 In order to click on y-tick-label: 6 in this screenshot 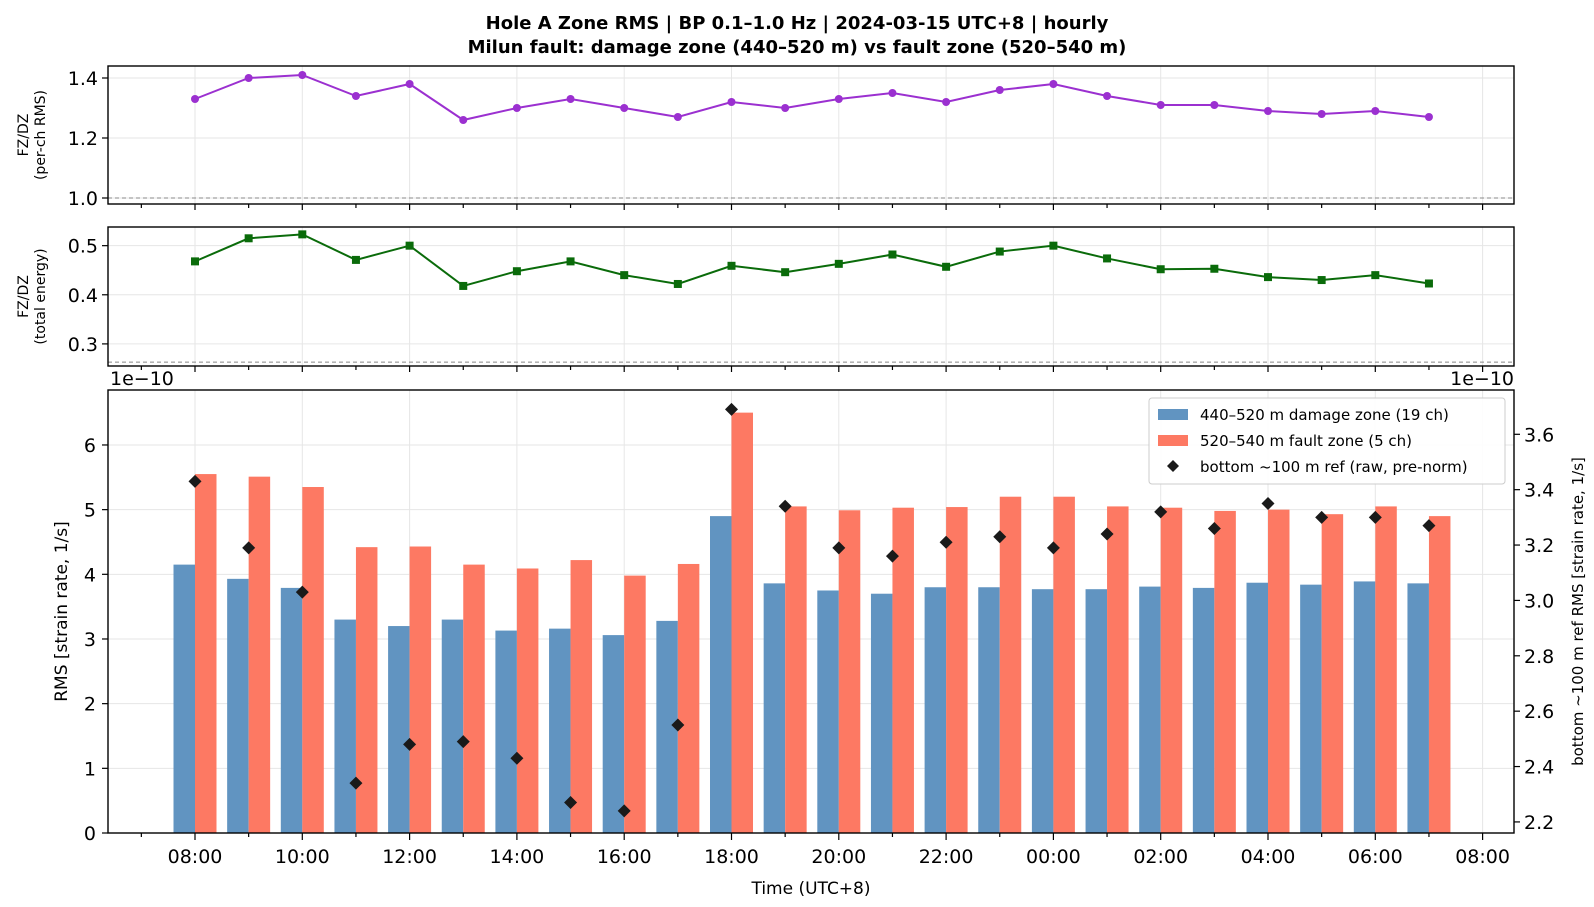, I will do `click(90, 446)`.